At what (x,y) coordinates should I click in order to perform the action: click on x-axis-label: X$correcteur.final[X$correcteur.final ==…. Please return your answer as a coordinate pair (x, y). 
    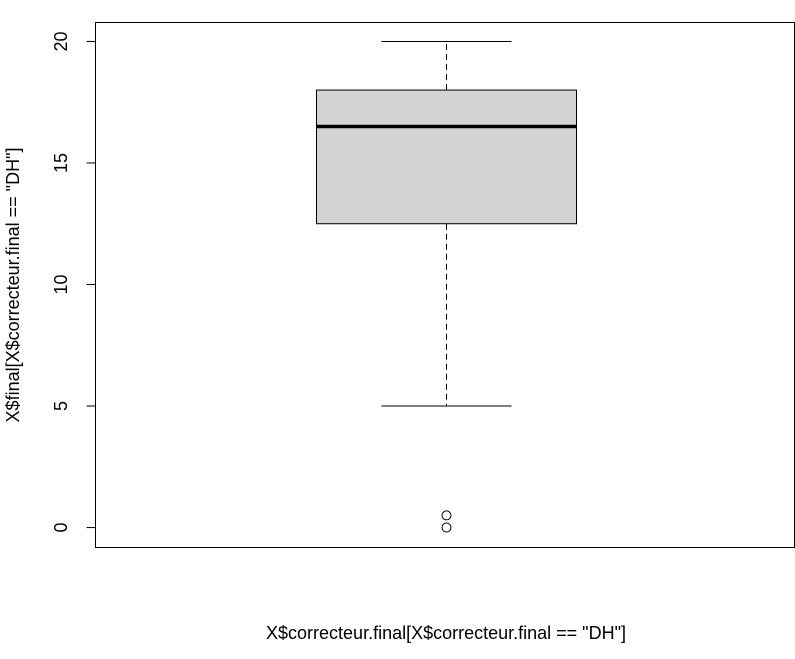
    Looking at the image, I should click on (446, 633).